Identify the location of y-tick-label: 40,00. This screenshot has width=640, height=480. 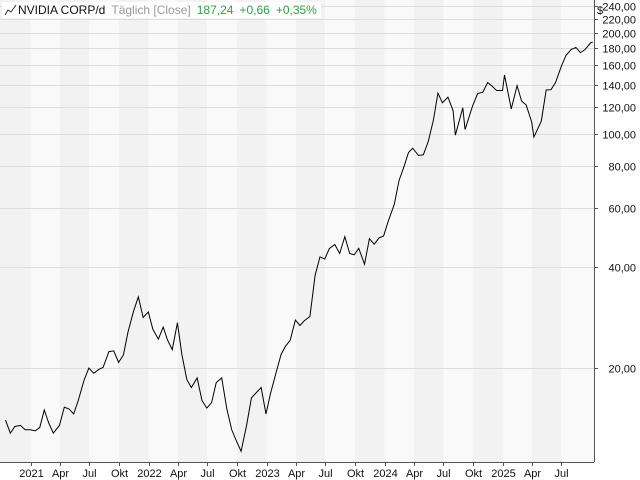
(622, 269).